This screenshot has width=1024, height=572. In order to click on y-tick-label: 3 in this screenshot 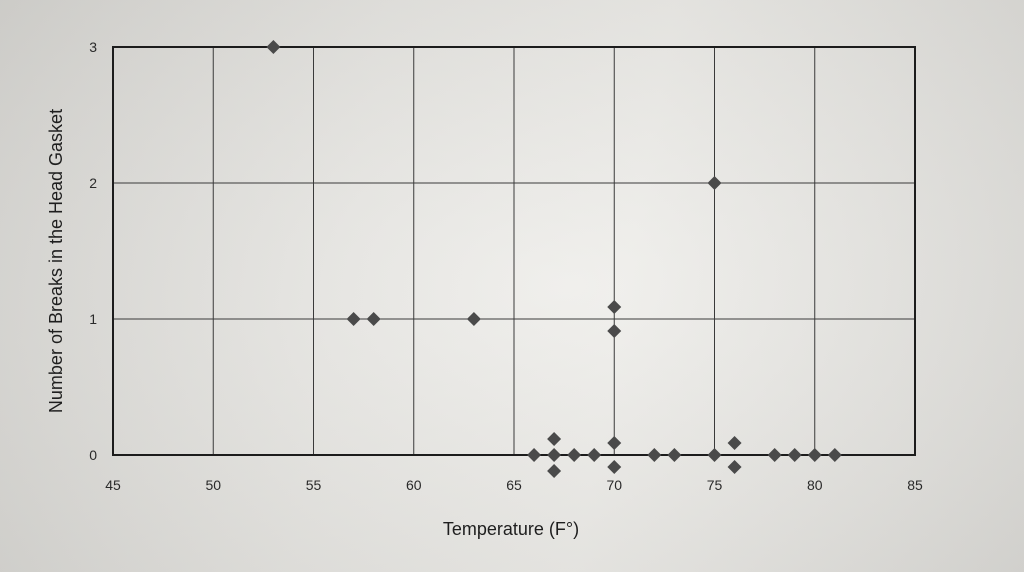, I will do `click(93, 47)`.